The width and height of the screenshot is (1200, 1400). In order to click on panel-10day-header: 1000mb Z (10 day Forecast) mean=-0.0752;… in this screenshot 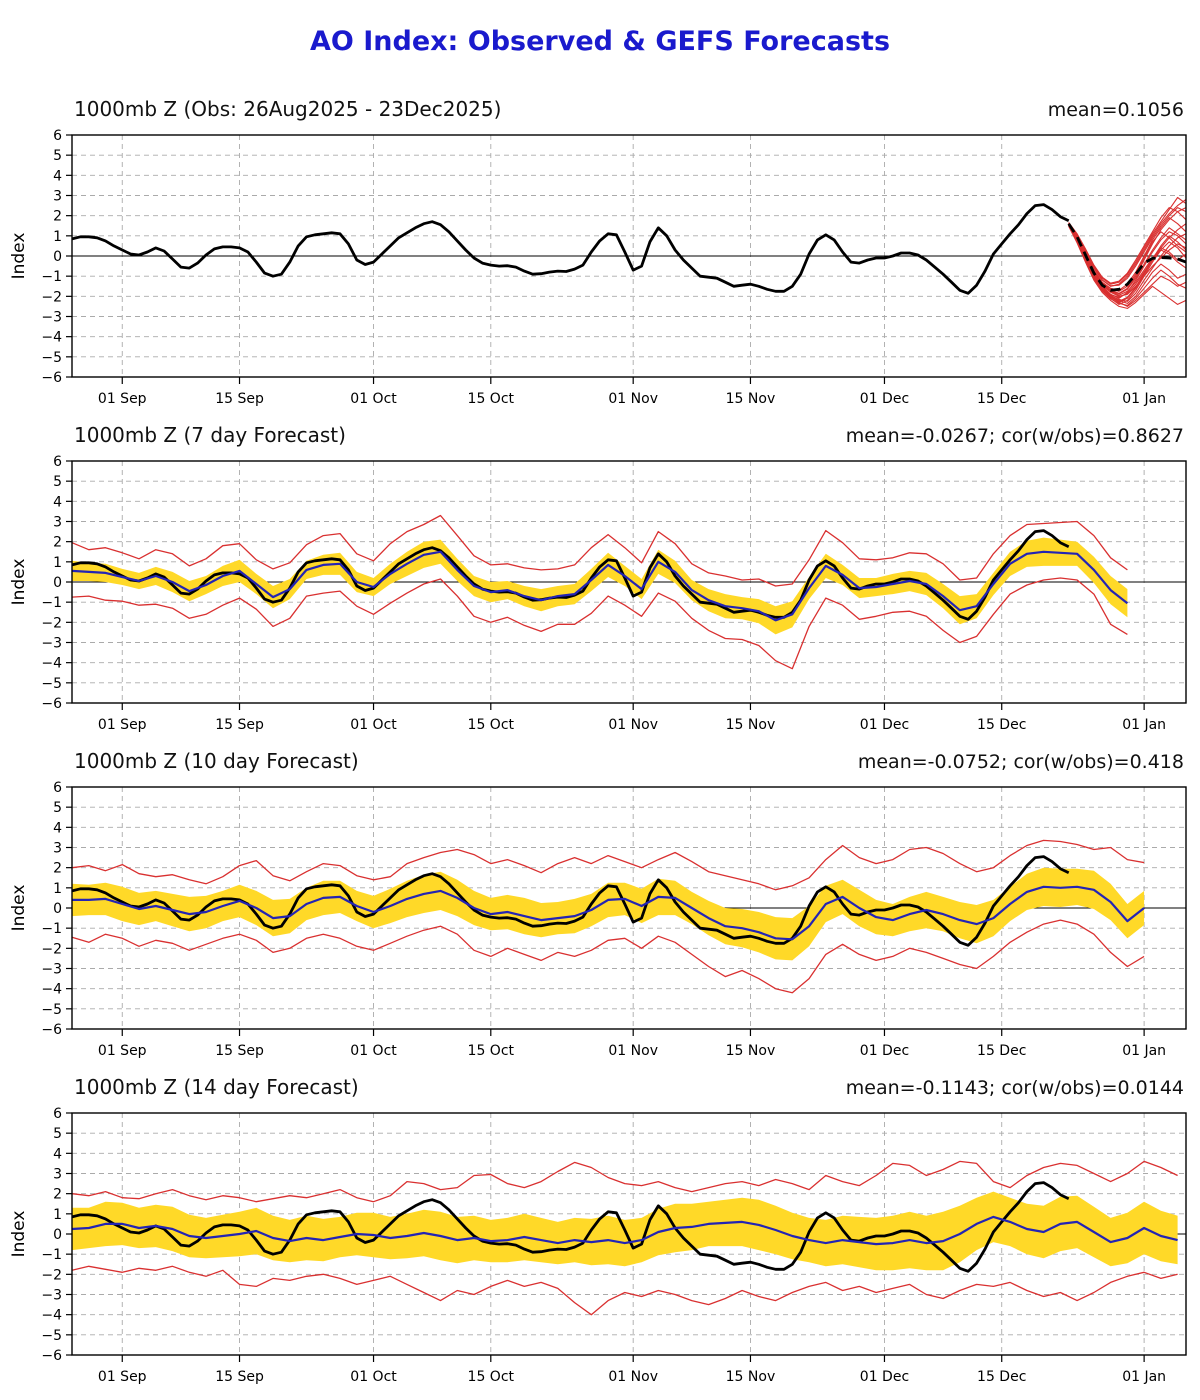, I will do `click(629, 761)`.